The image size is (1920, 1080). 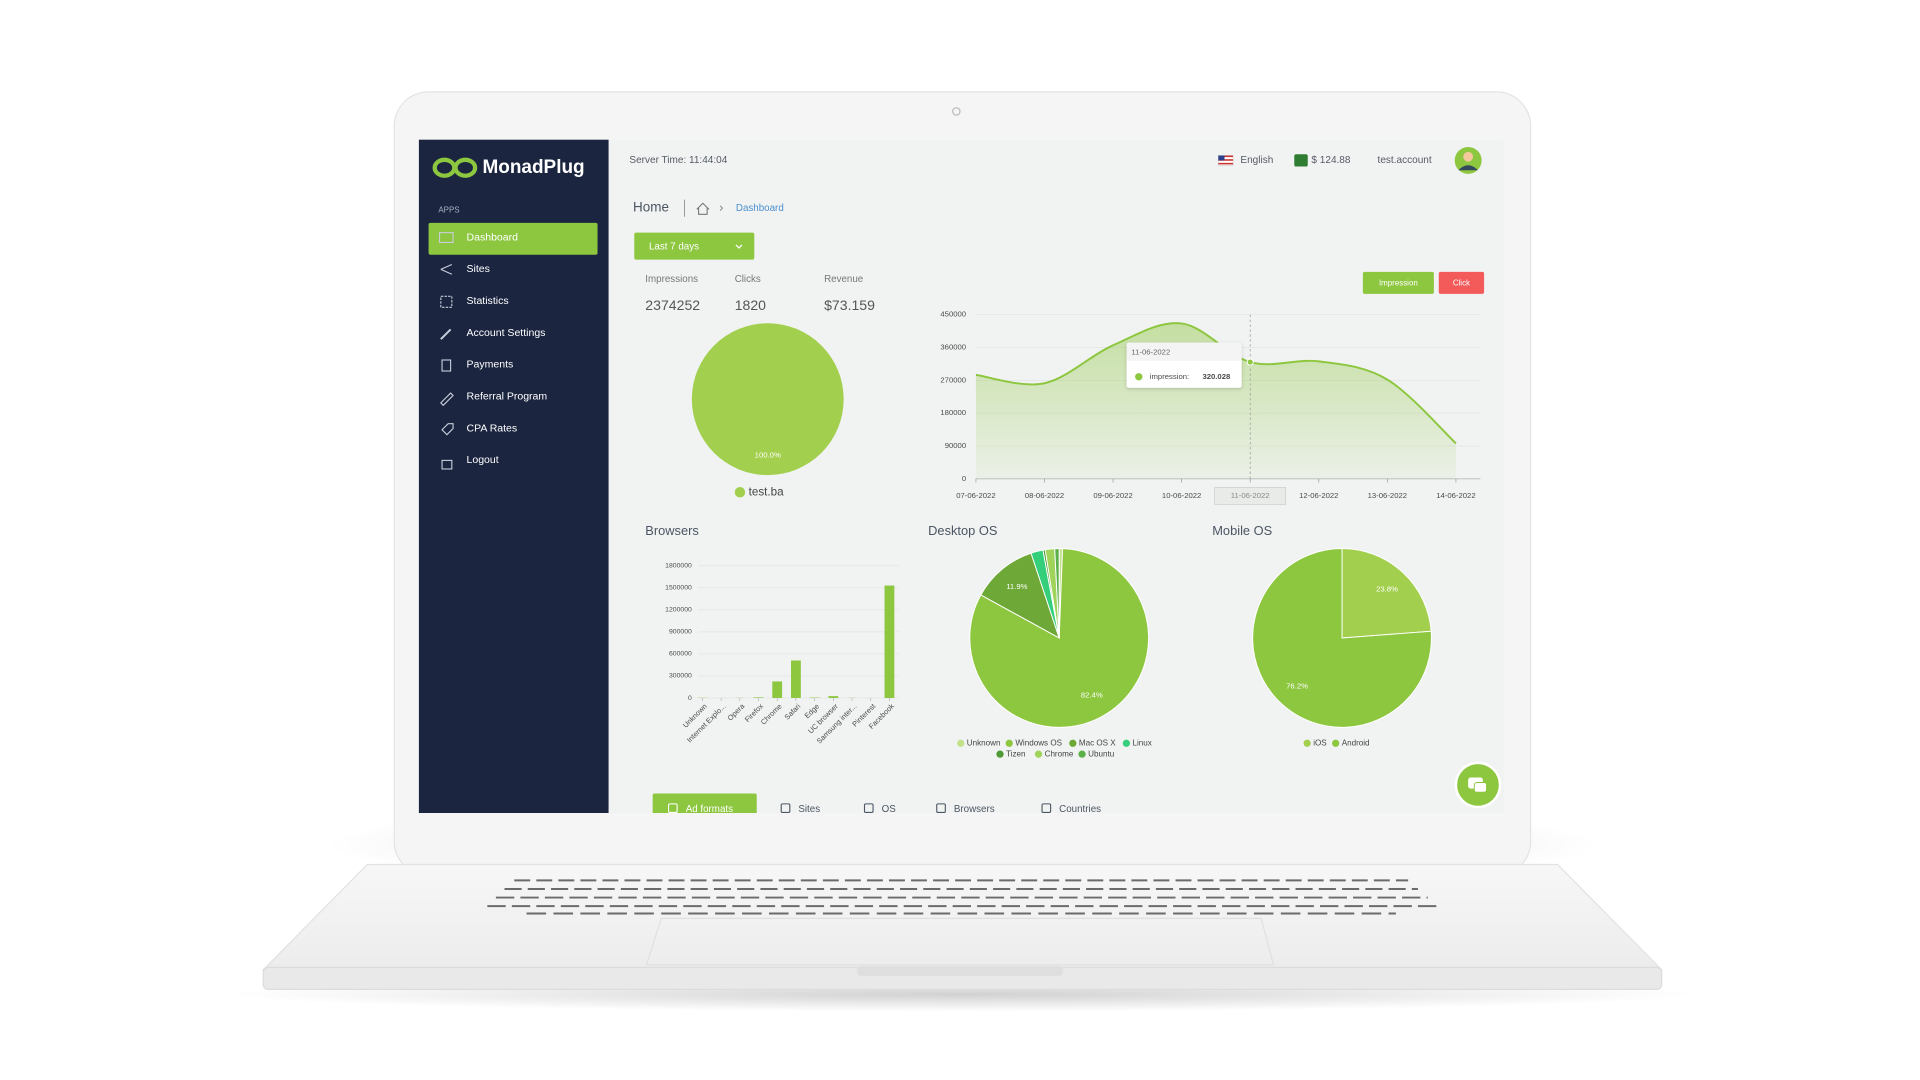 I want to click on menu-item: Payments, so click(x=490, y=365).